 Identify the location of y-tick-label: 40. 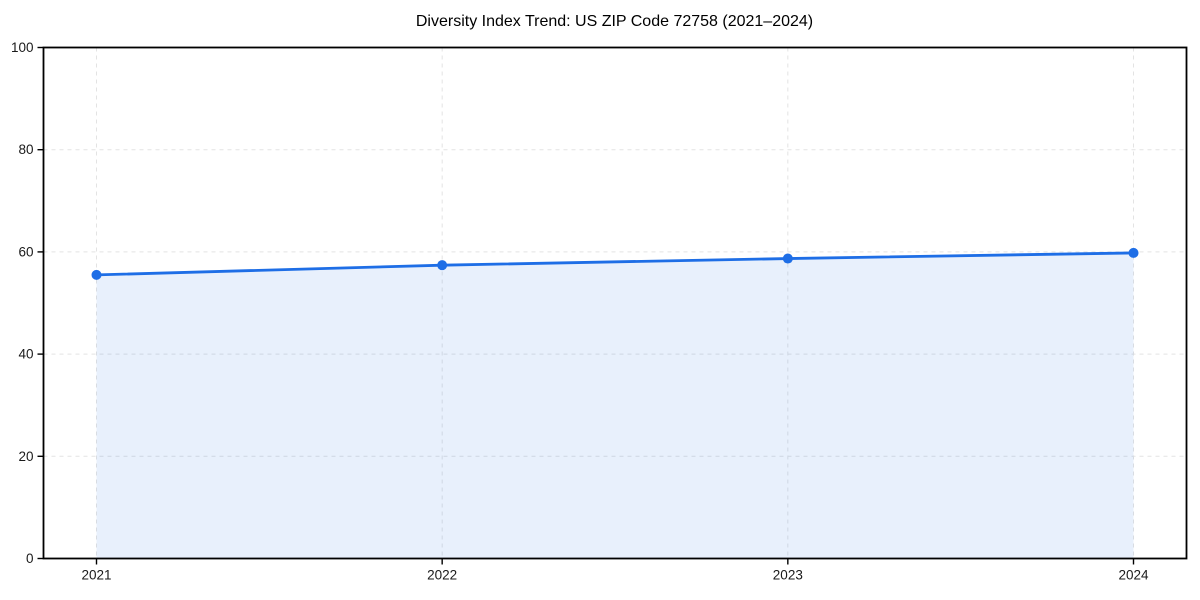
(25, 354).